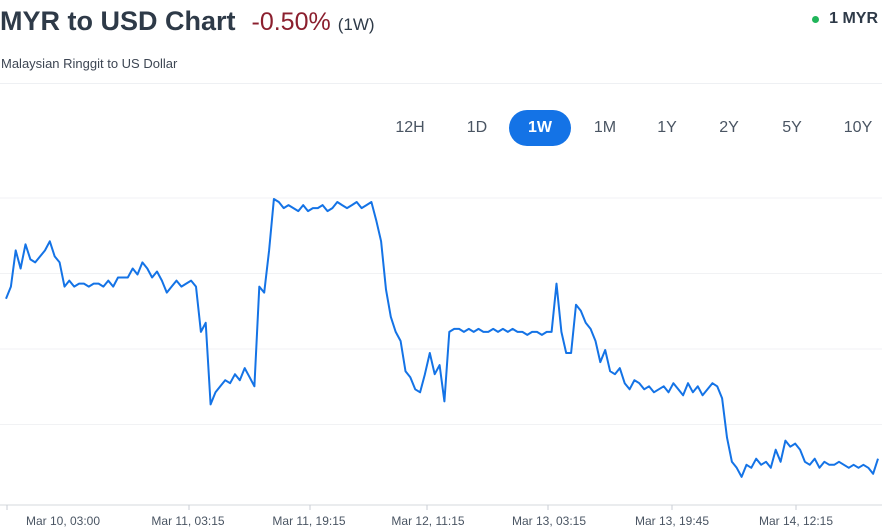  Describe the element at coordinates (729, 127) in the screenshot. I see `range-button-2y: 2Y` at that location.